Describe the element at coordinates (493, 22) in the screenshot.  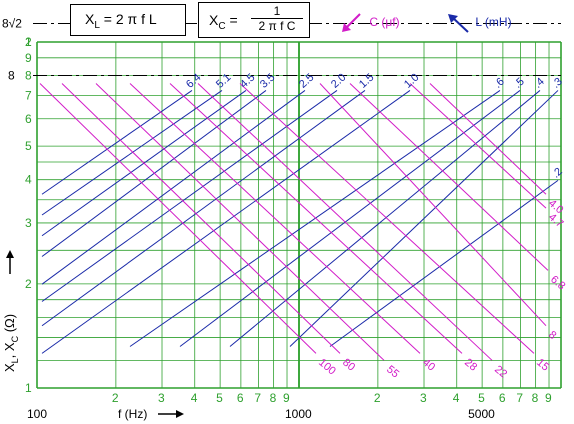
I see `inductance-legend-label: L (mH)` at that location.